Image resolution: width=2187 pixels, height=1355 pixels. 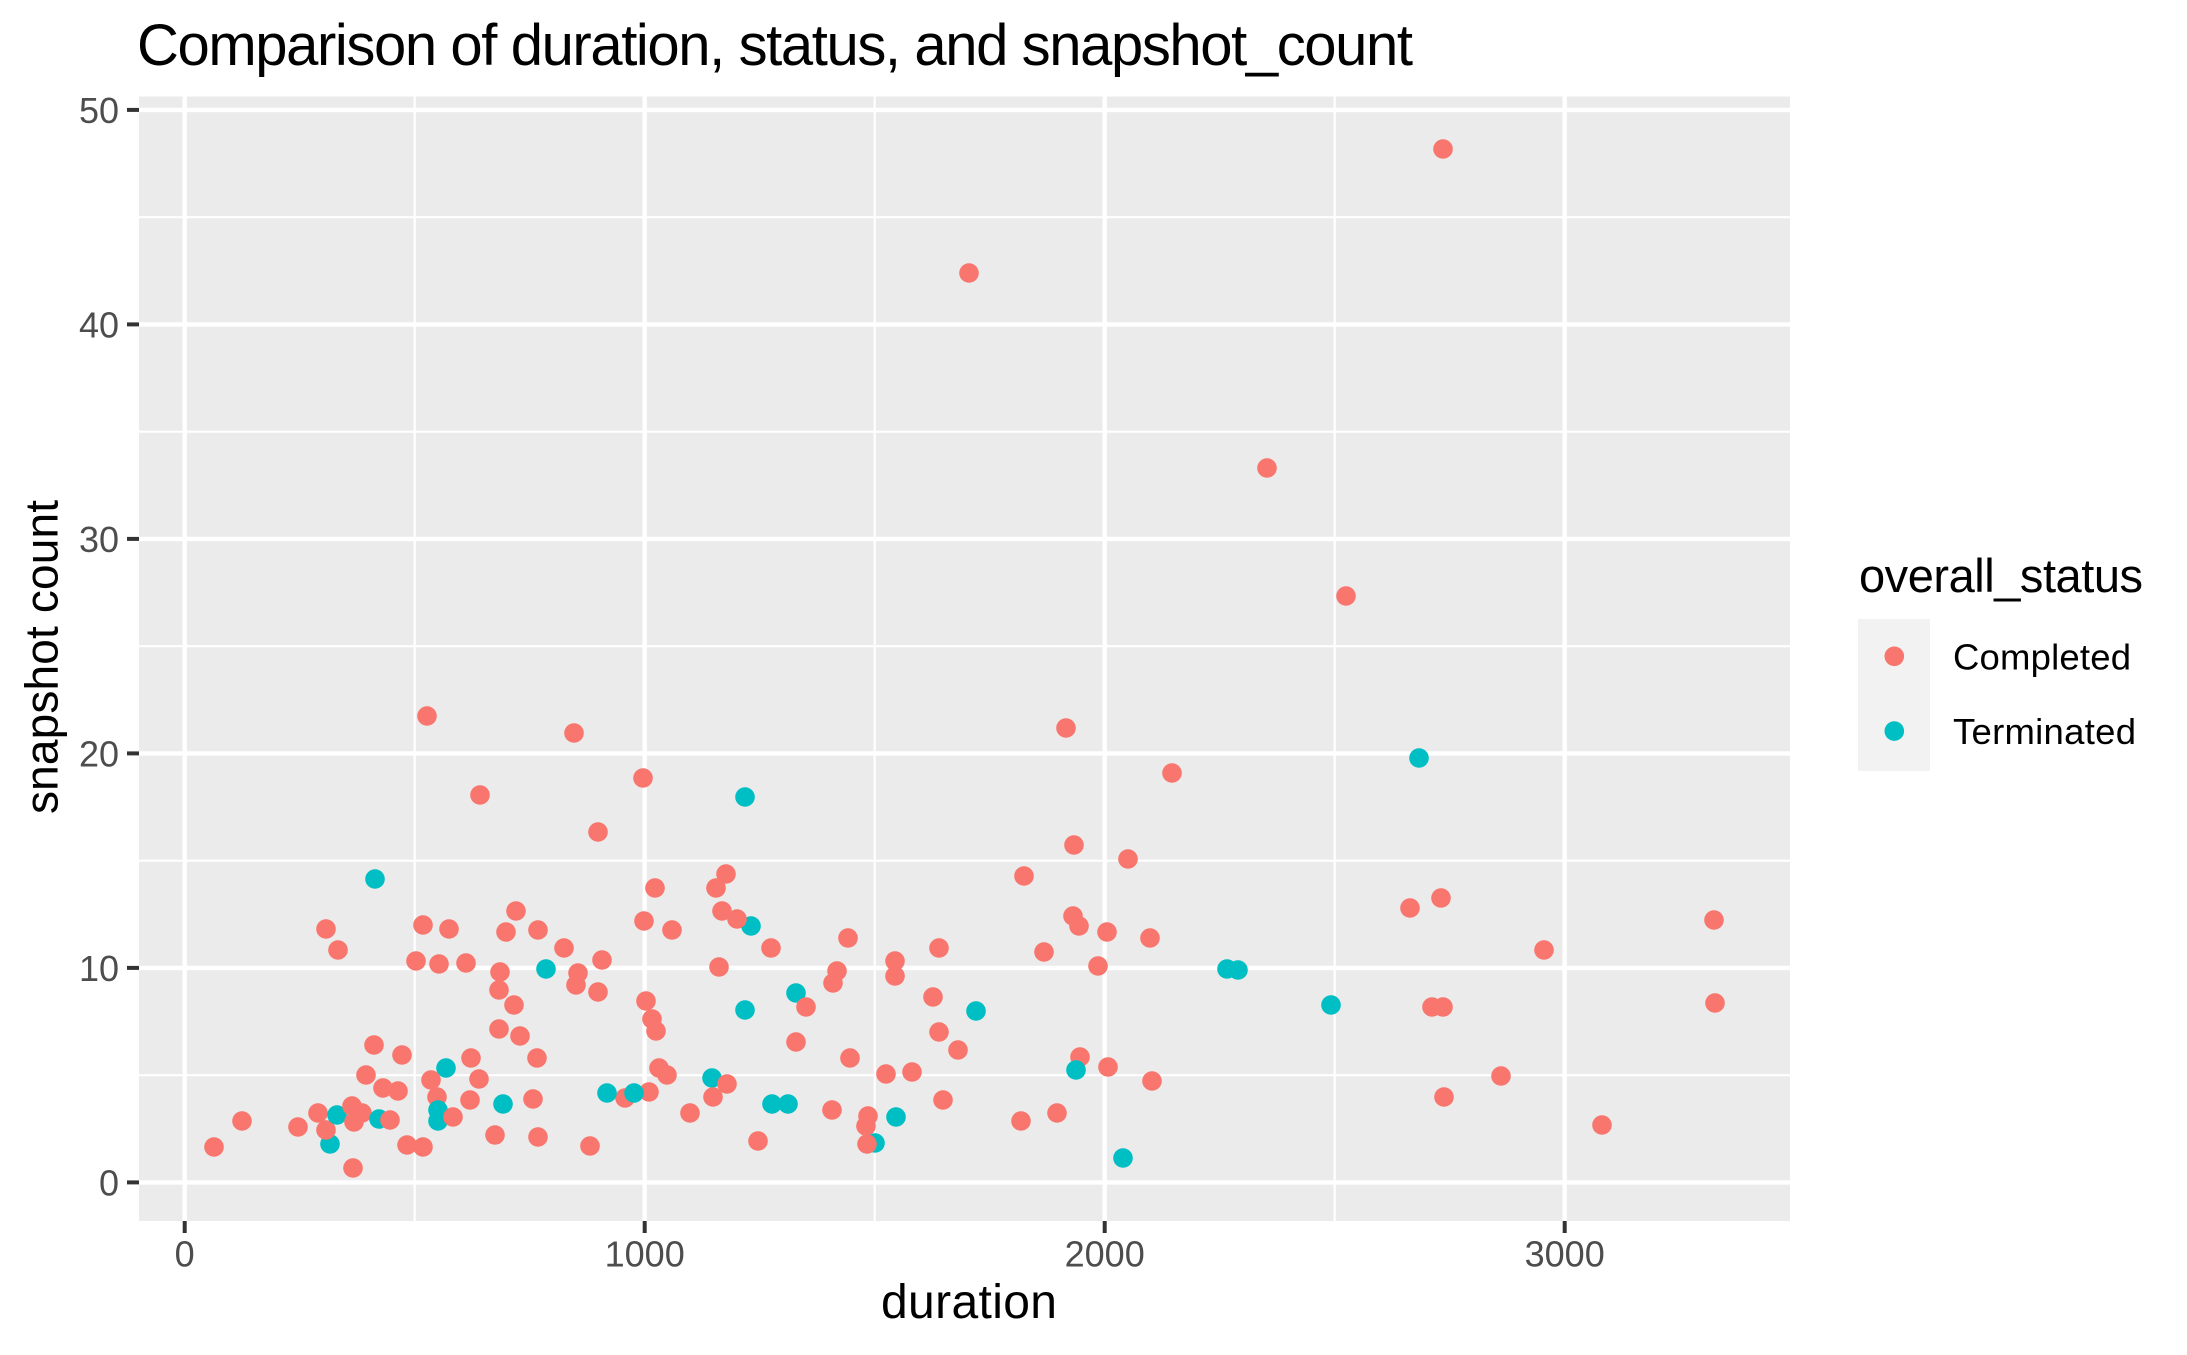 I want to click on svg-text: 10, so click(x=99, y=968).